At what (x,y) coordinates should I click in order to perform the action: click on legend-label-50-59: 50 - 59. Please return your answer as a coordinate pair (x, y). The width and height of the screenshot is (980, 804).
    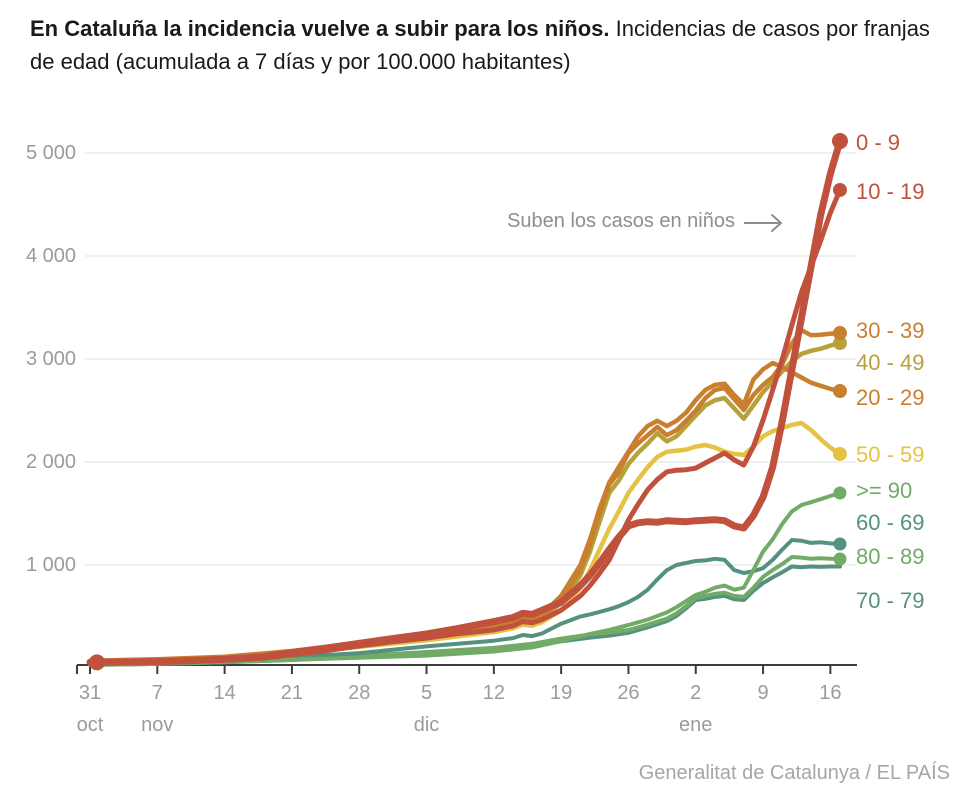
    Looking at the image, I should click on (890, 454).